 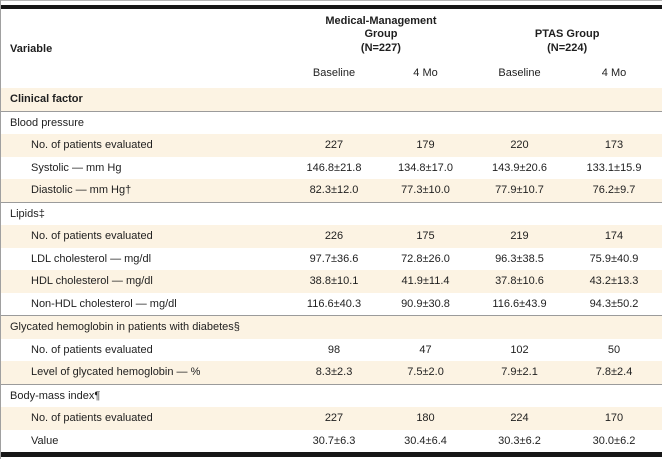 I want to click on row-value: 41.9±11.4, so click(x=425, y=281).